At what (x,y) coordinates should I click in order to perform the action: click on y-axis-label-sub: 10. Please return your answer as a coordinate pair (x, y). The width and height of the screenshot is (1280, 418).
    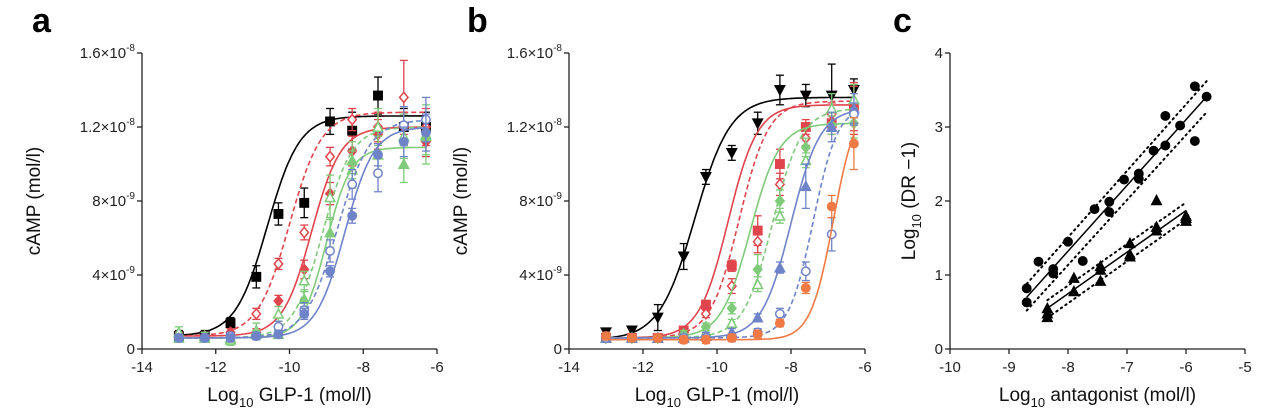
    Looking at the image, I should click on (916, 221).